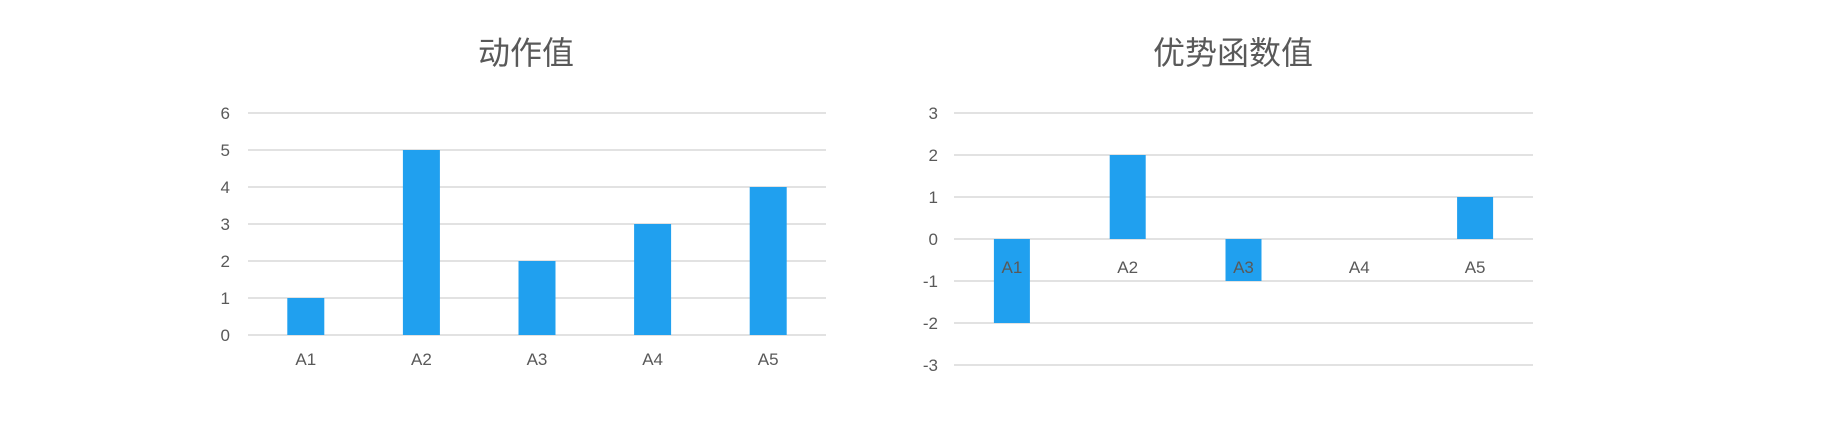 The image size is (1824, 434). What do you see at coordinates (930, 281) in the screenshot?
I see `y-tick-label: -1` at bounding box center [930, 281].